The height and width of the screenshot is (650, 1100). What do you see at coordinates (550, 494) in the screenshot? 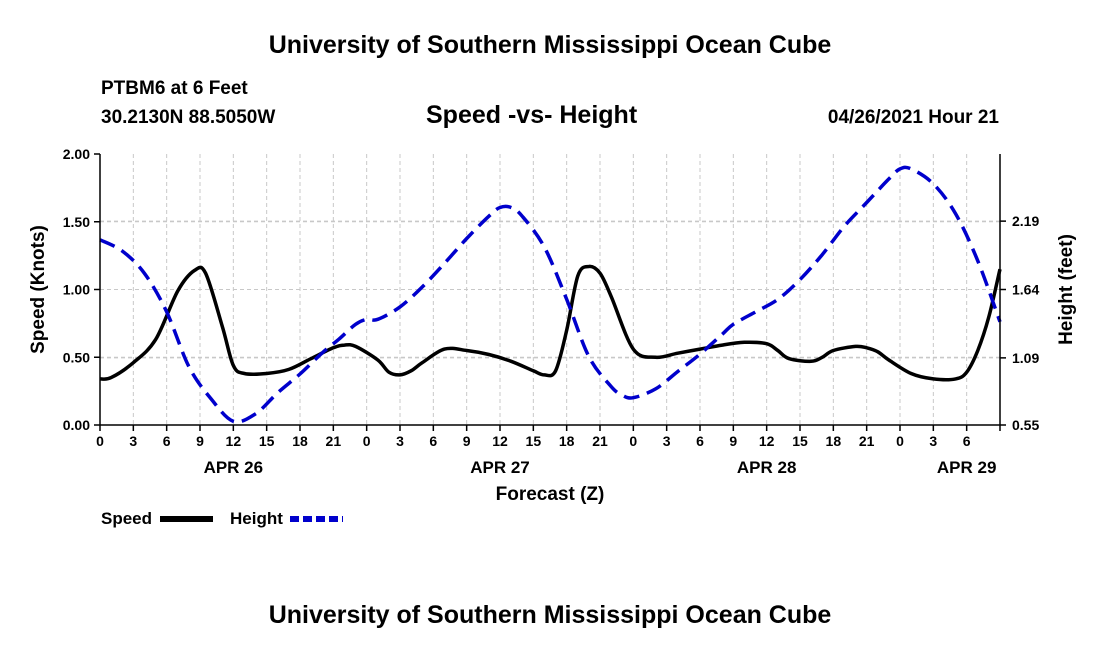
I see `x-axis-title: Forecast (Z)` at bounding box center [550, 494].